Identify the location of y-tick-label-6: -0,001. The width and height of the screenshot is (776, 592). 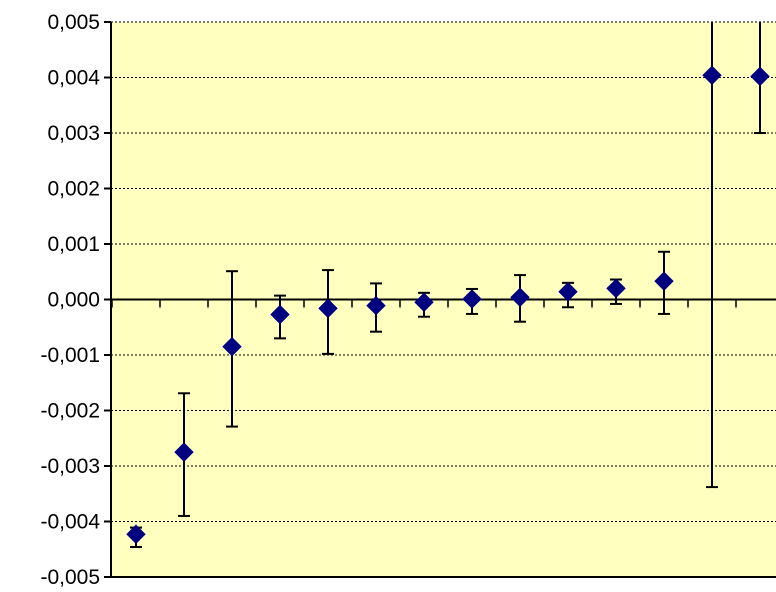
(70, 355).